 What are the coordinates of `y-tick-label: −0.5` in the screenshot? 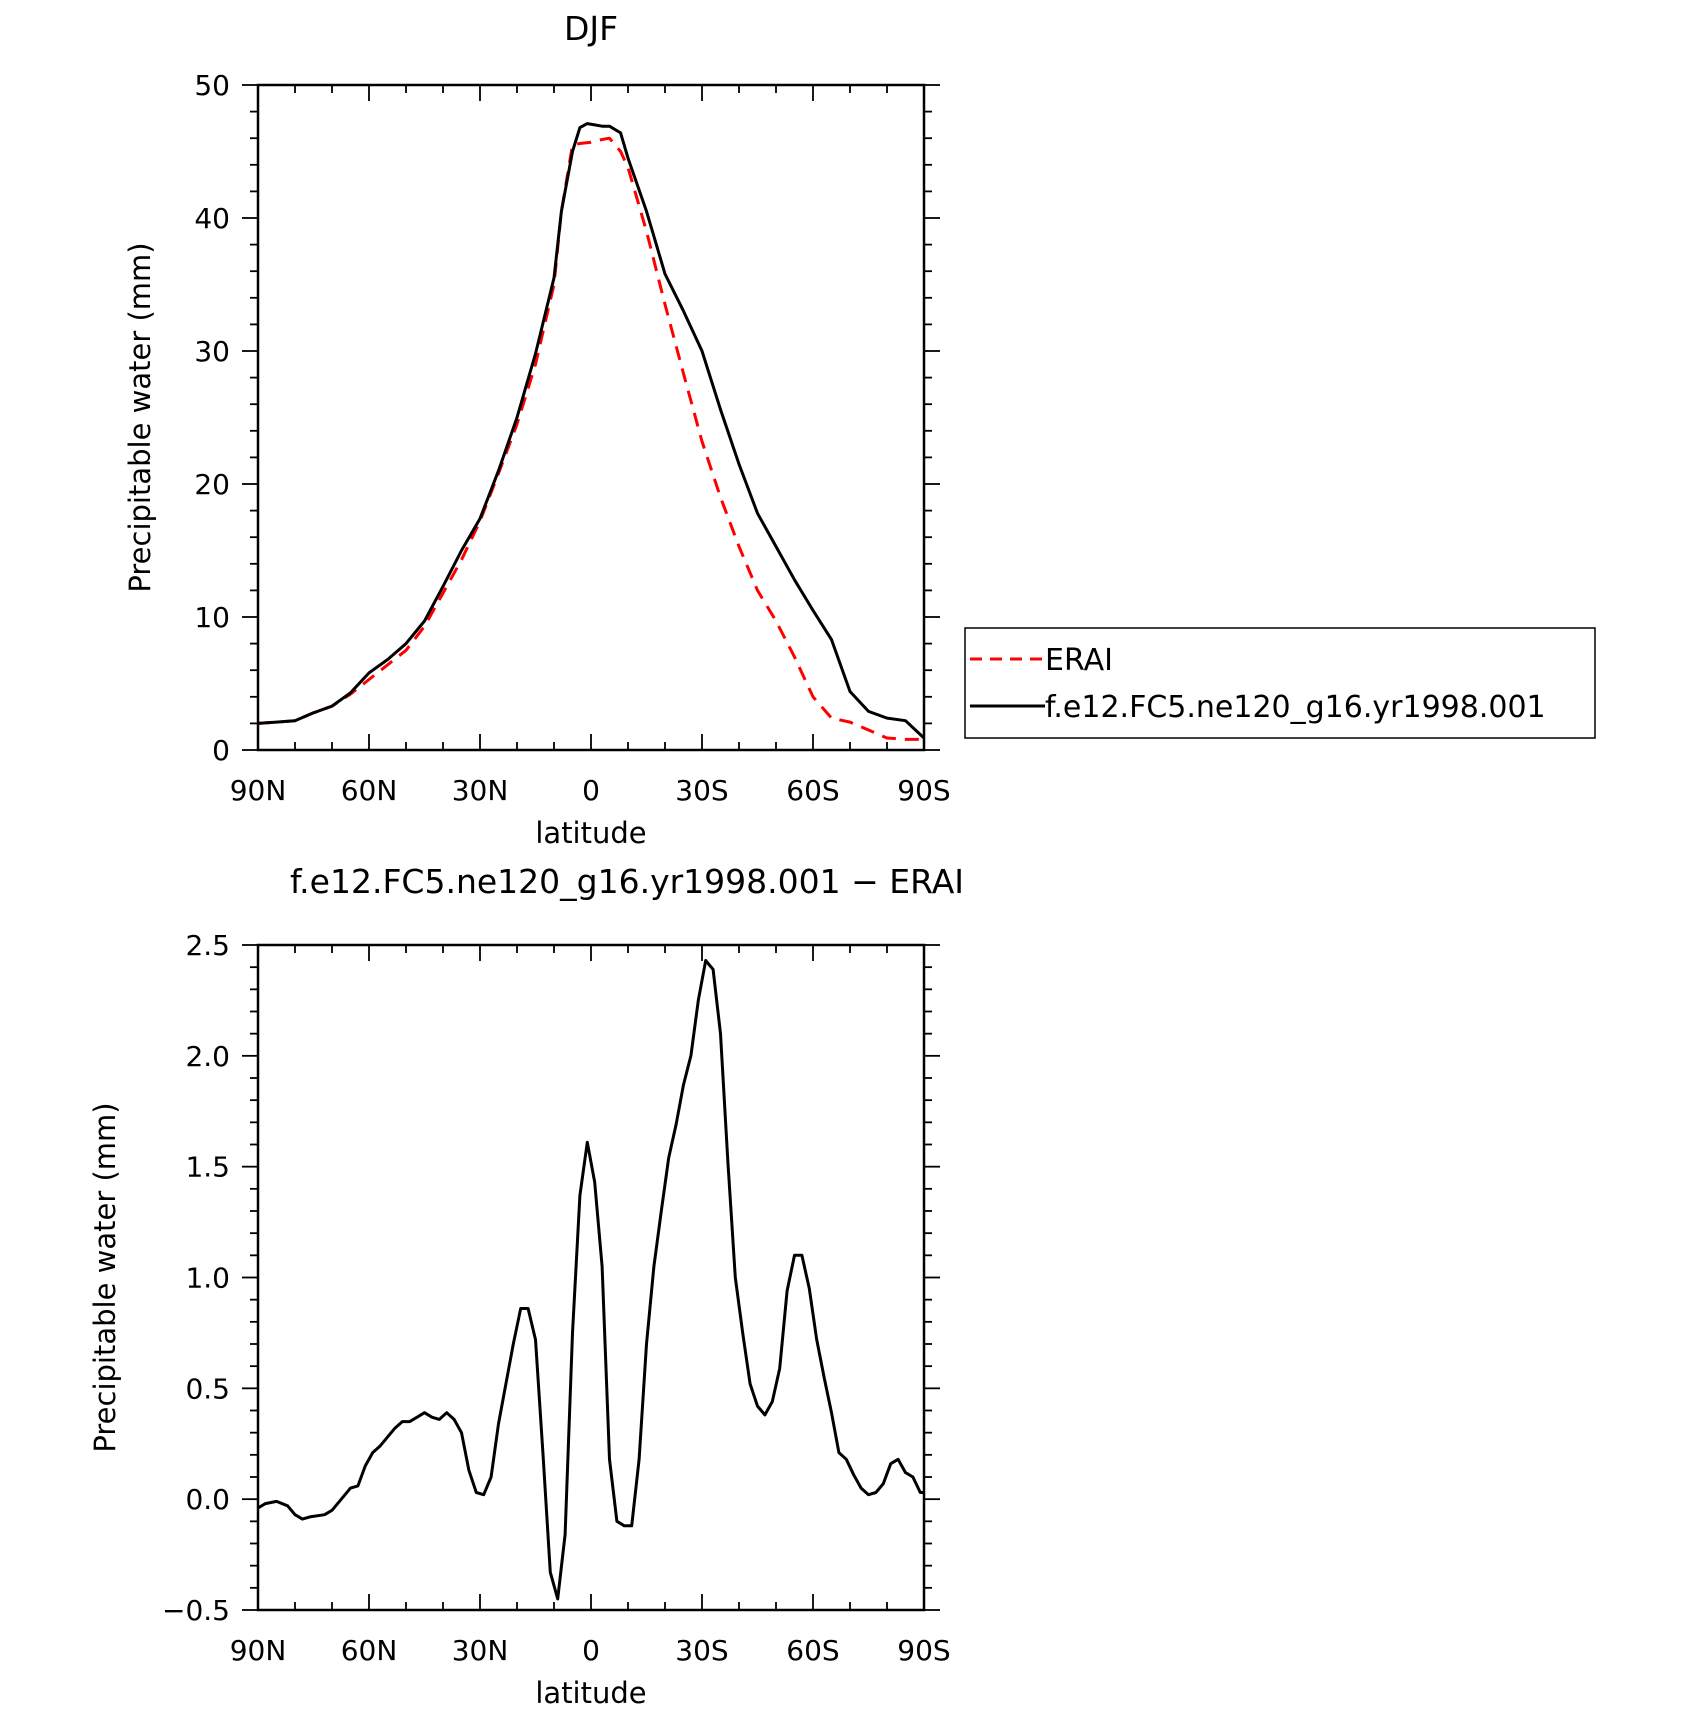 It's located at (196, 1610).